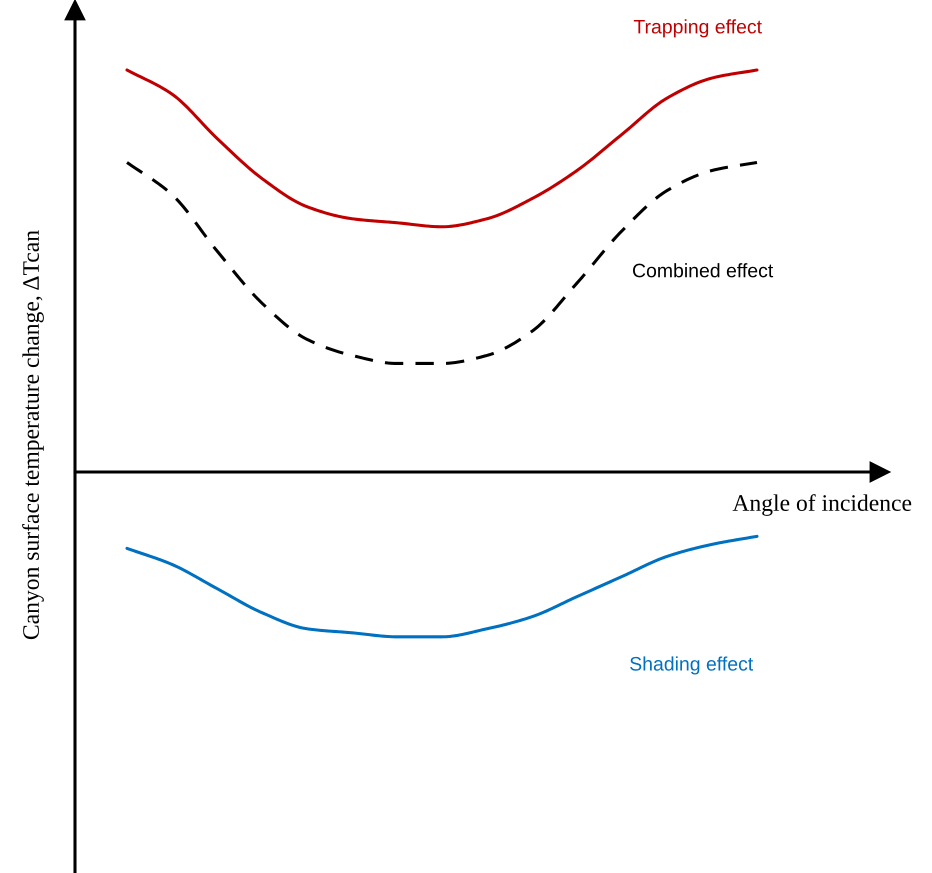  What do you see at coordinates (822, 505) in the screenshot?
I see `x-axis-title: Angle of incidence` at bounding box center [822, 505].